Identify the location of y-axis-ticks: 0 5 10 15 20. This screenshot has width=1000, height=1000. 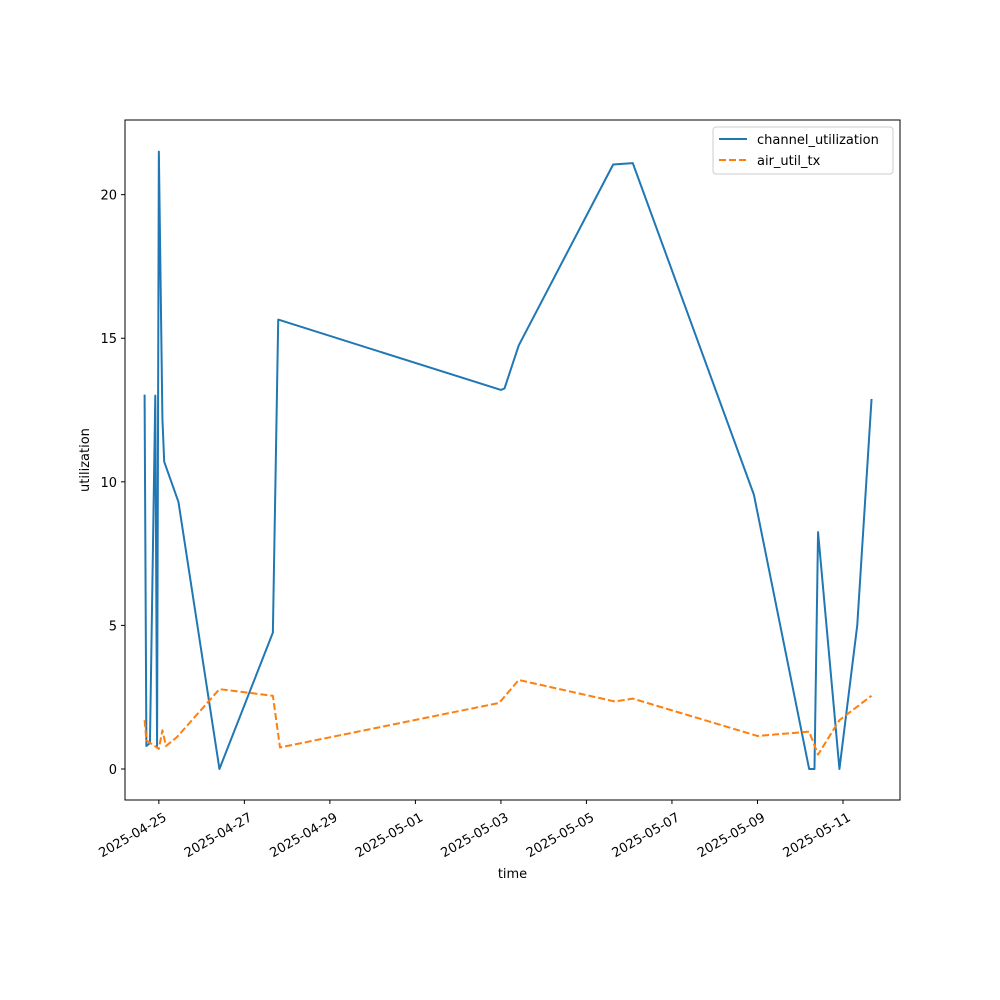
(112, 483).